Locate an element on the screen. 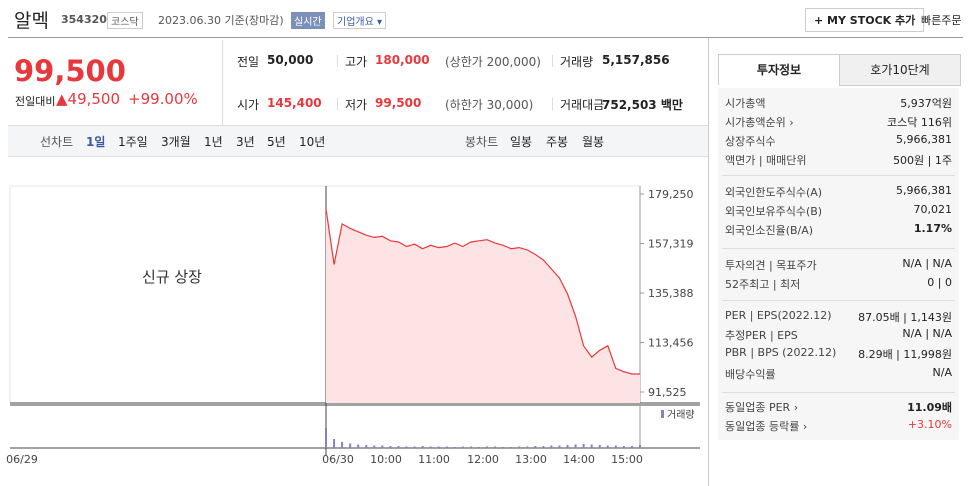  y-tick-label: 179,250 is located at coordinates (671, 194).